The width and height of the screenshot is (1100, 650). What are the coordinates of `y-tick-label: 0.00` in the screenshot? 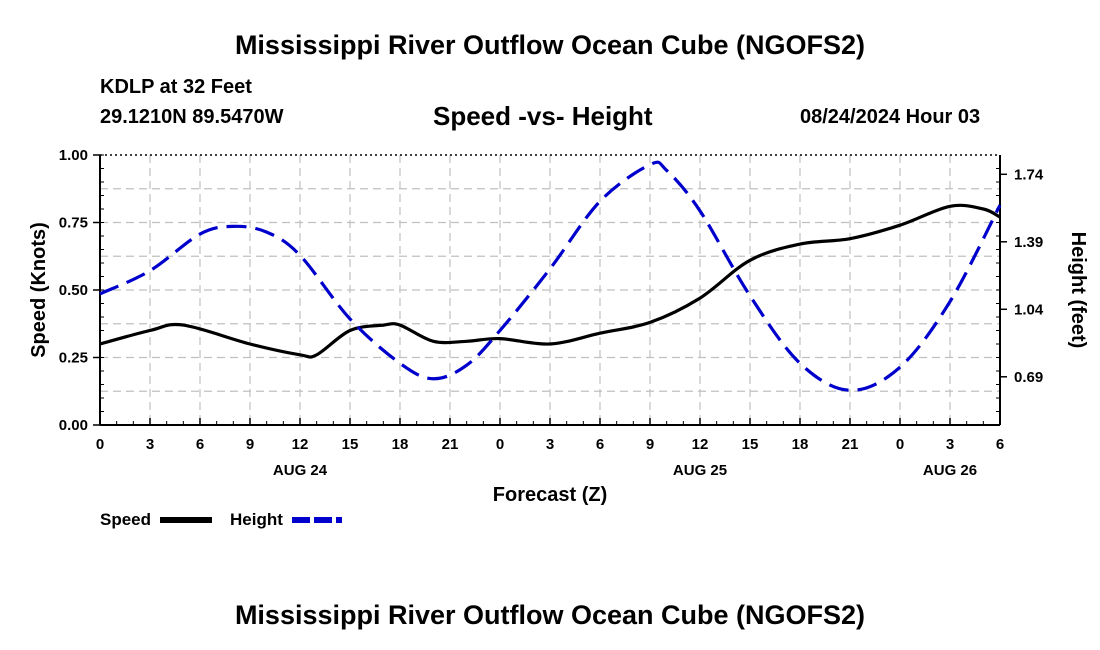 It's located at (73, 425).